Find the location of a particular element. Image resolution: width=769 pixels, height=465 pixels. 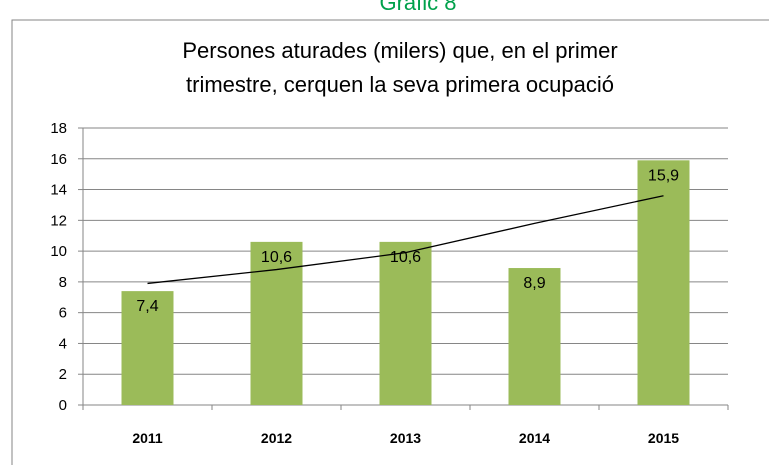

x-tick-label: 2013 is located at coordinates (405, 438).